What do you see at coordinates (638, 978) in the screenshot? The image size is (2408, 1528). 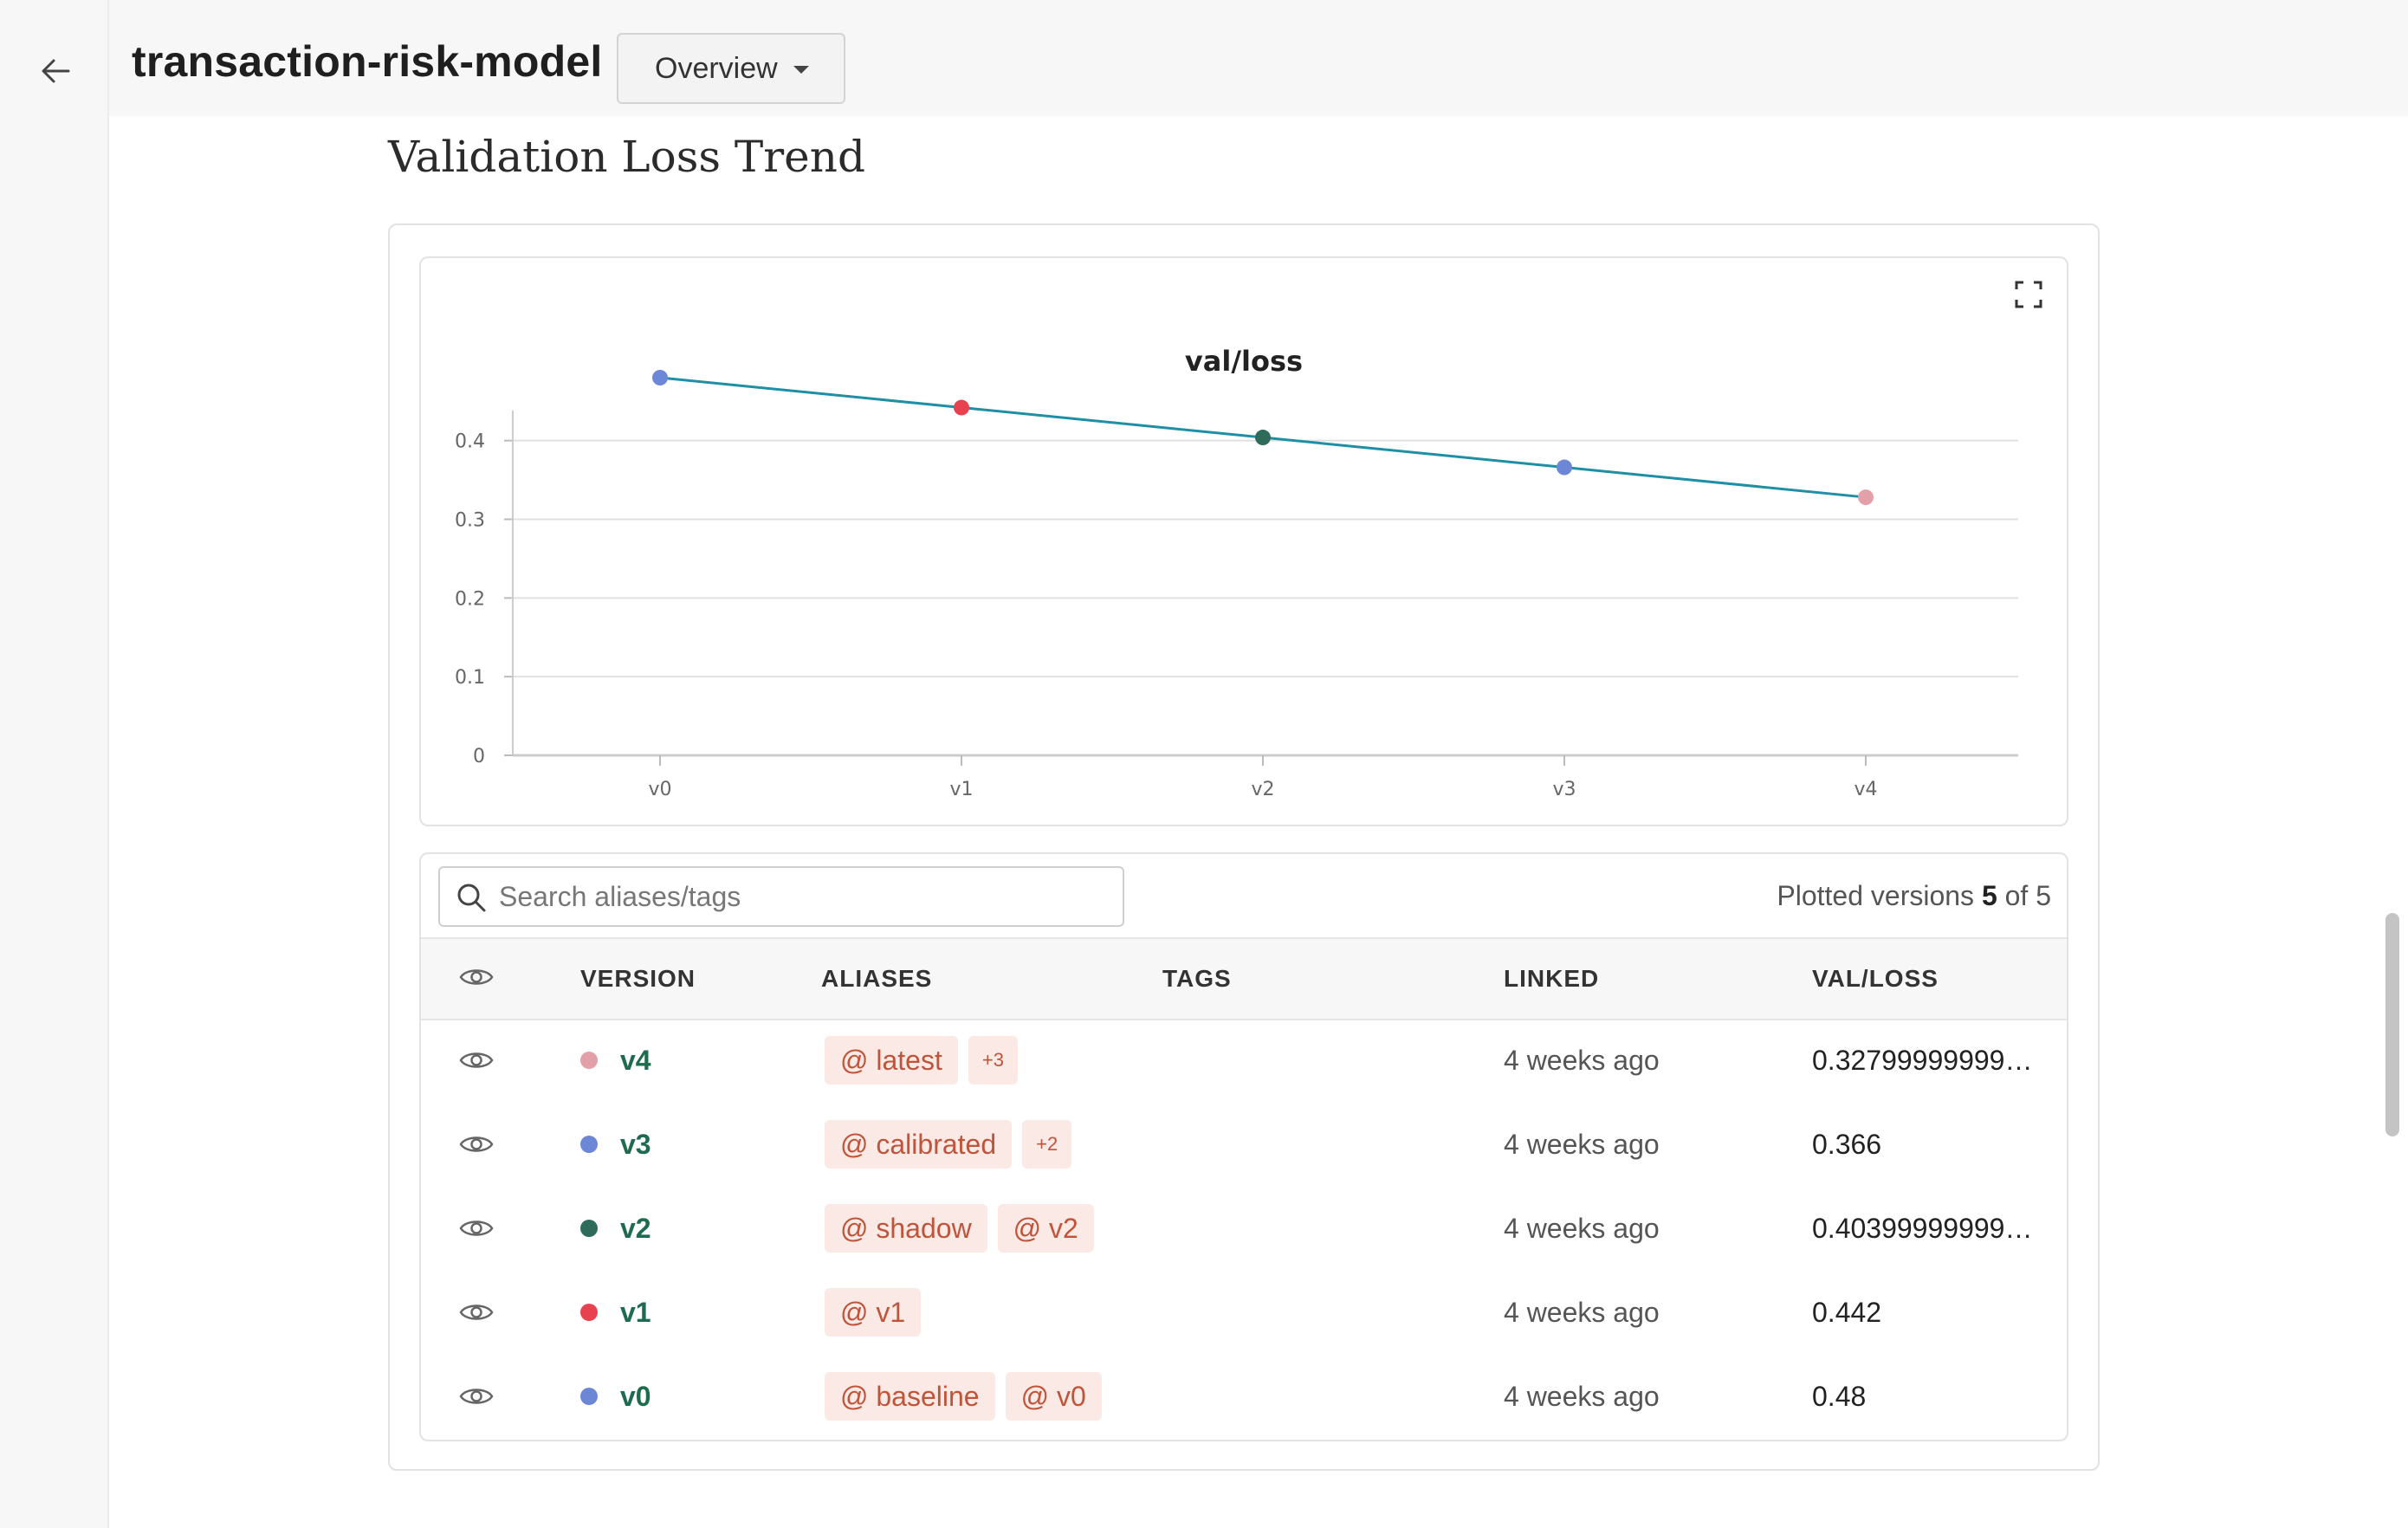 I see `column-header-version: VERSION` at bounding box center [638, 978].